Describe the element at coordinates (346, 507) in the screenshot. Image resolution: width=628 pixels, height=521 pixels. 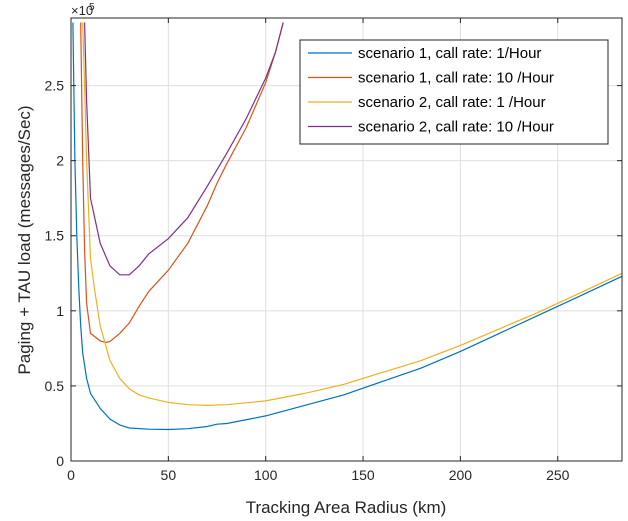
I see `x-axis-label: Tracking Area Radius (km)` at that location.